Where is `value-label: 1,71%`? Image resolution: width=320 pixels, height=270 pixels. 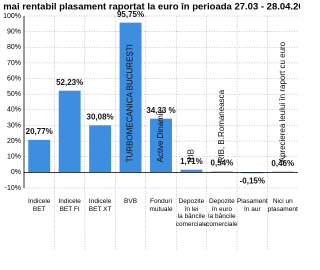
value-label: 1,71% is located at coordinates (191, 161).